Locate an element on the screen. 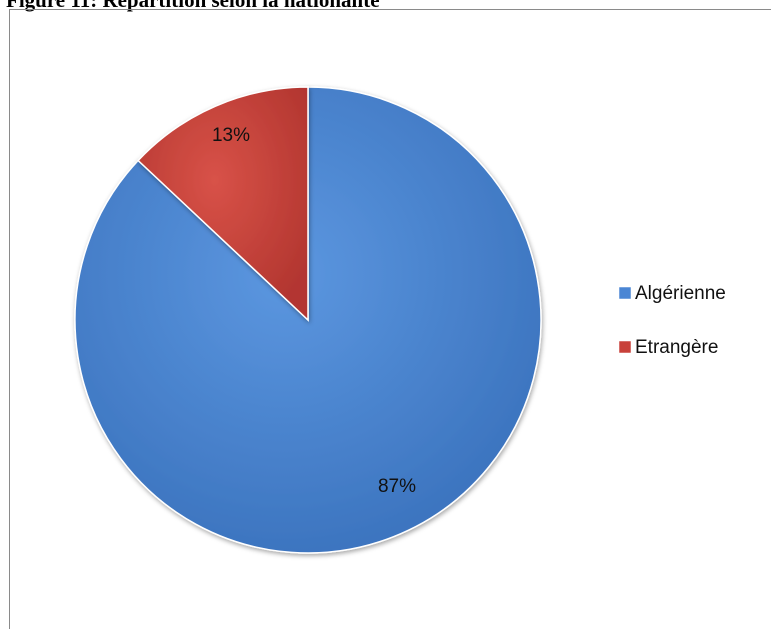 This screenshot has height=629, width=771. legend-label-etrangere: Etrangère is located at coordinates (676, 347).